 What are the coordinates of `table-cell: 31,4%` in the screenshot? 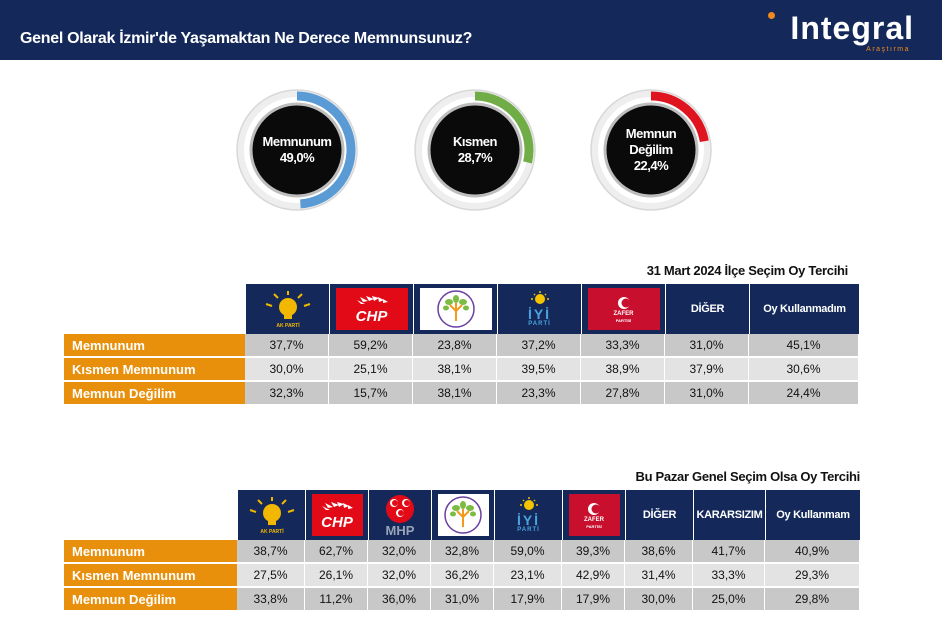 It's located at (659, 576).